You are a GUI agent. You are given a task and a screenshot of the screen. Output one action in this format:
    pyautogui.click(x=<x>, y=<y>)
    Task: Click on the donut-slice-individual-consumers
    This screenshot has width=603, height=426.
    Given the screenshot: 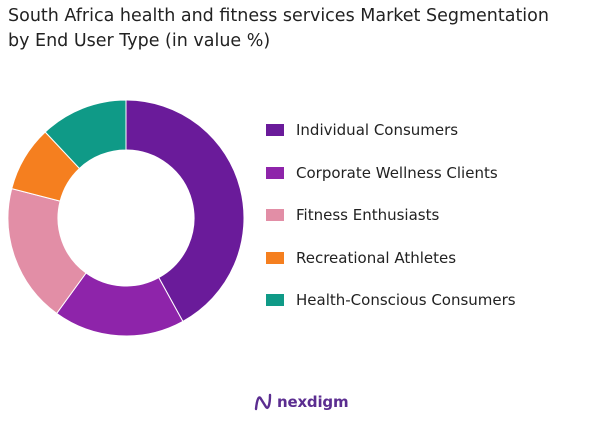 What is the action you would take?
    pyautogui.click(x=185, y=211)
    